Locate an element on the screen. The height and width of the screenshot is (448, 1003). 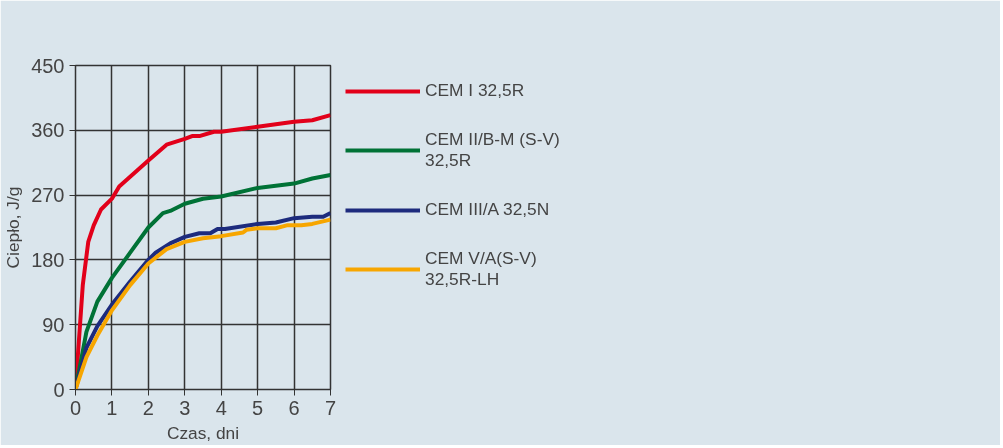
y-tick-label: 360 is located at coordinates (48, 130).